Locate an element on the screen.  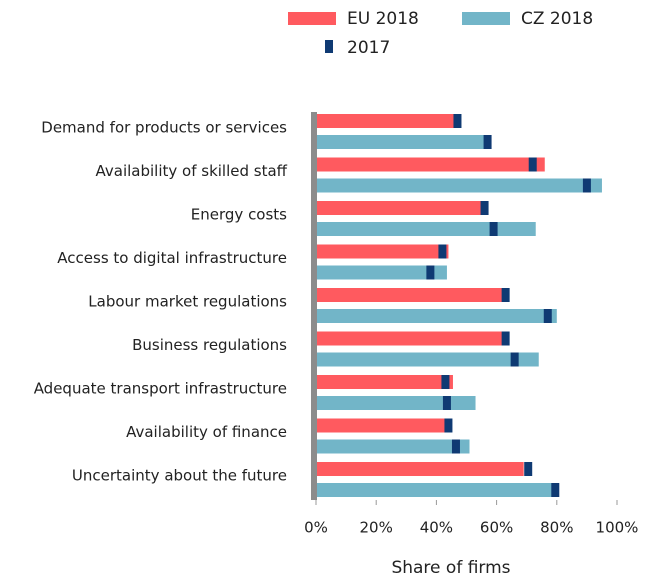
x-tick-label: 40% is located at coordinates (436, 528).